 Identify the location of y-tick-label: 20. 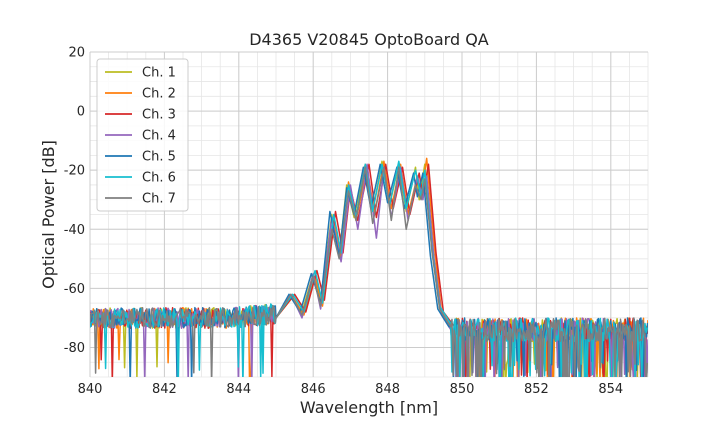
(76, 53).